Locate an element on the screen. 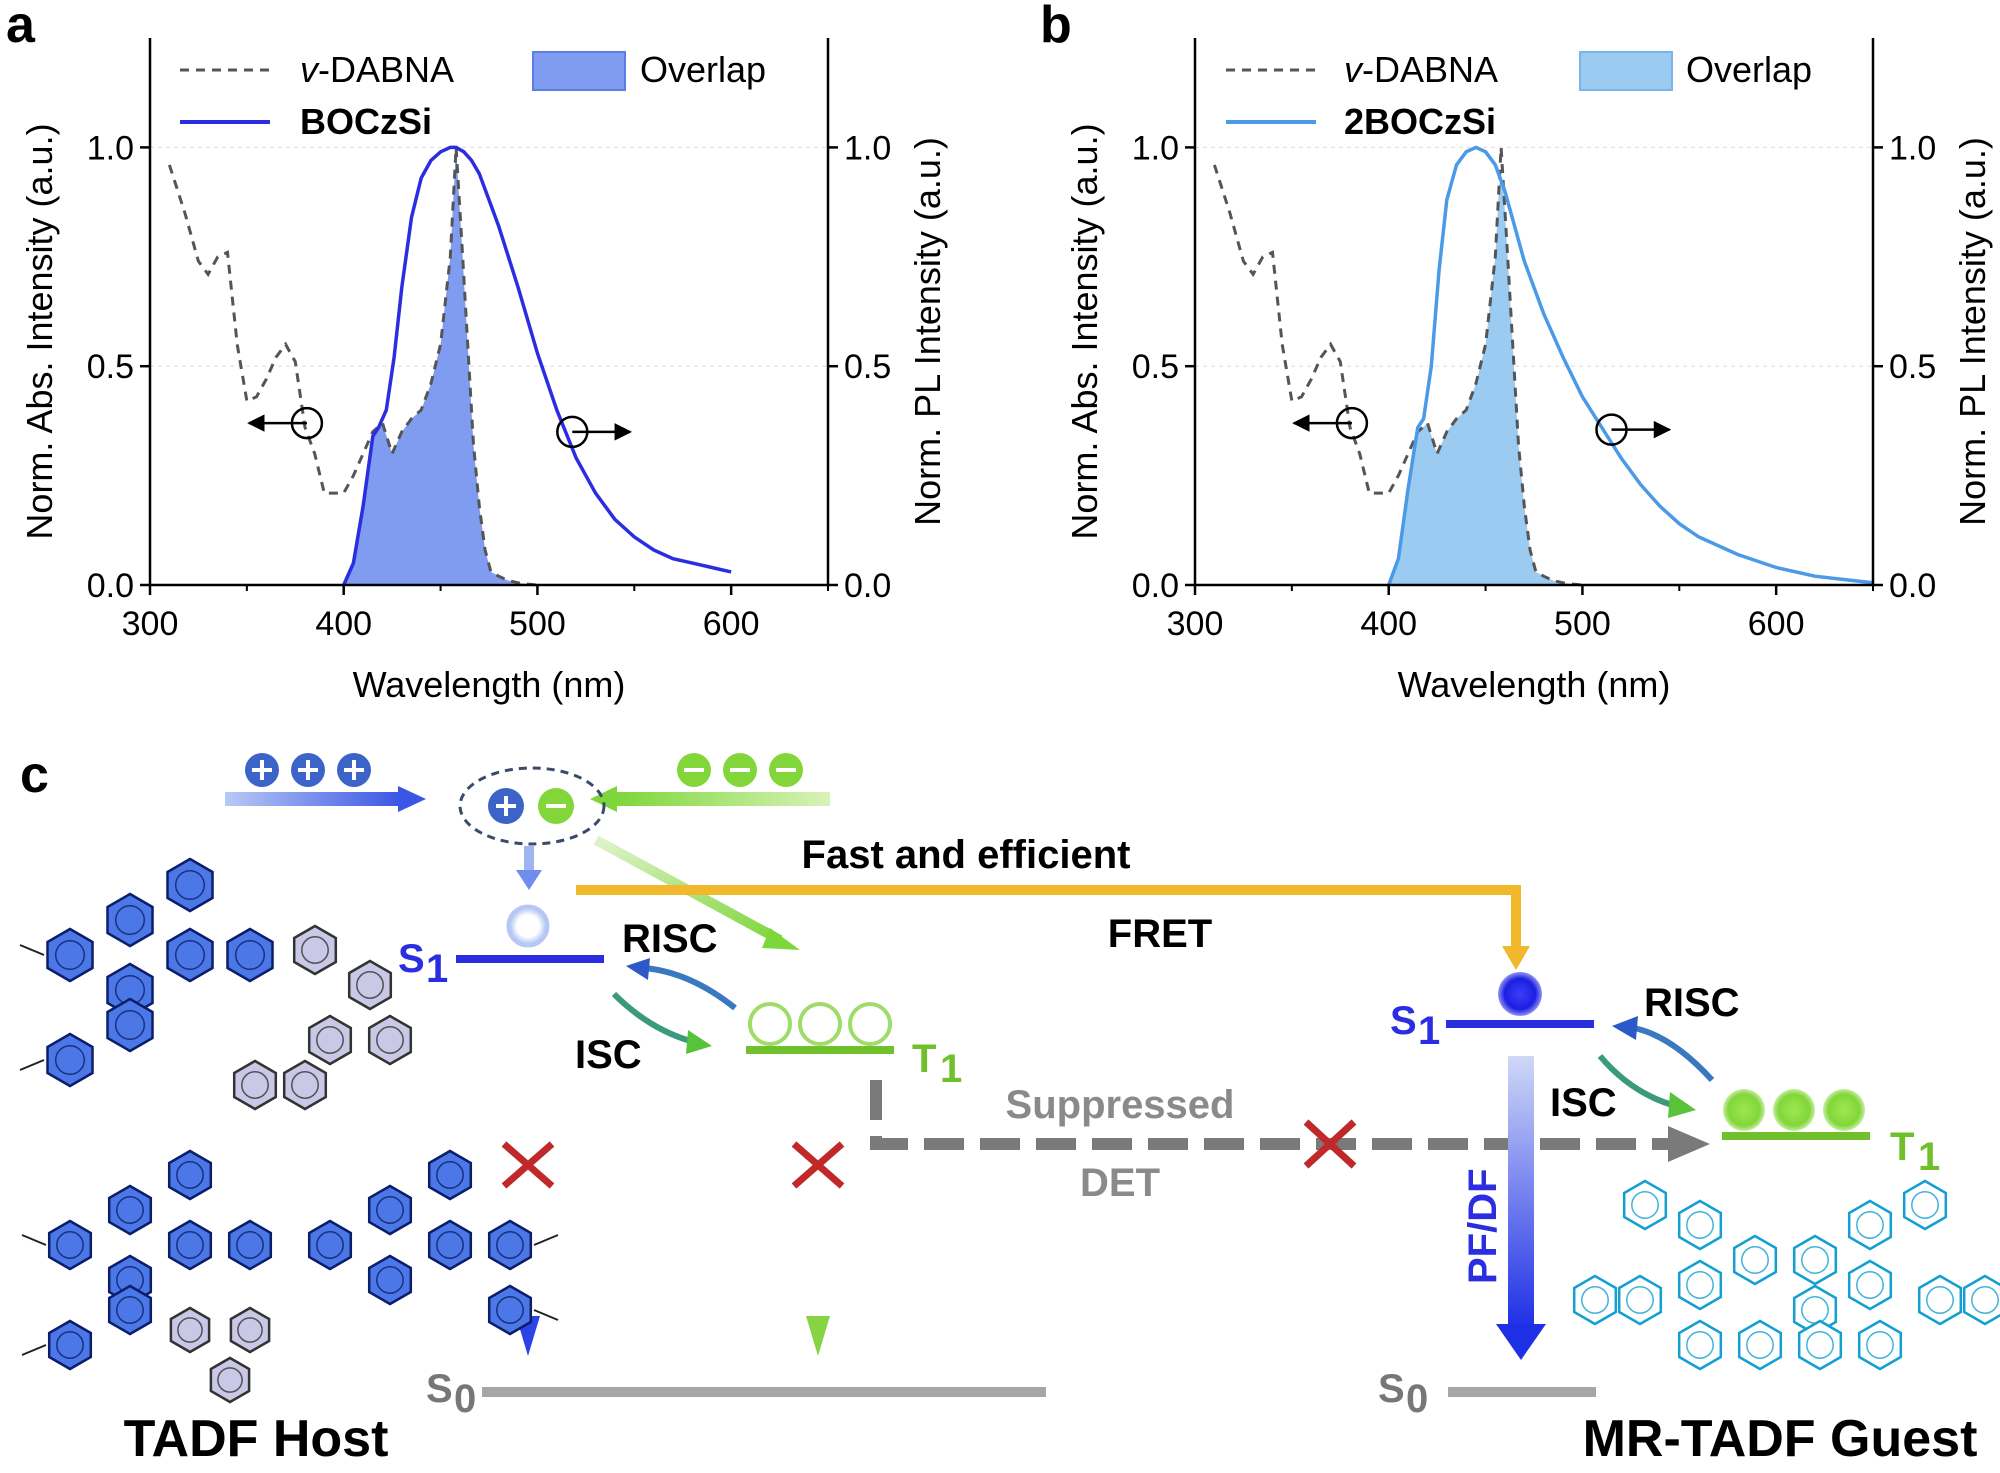 This screenshot has height=1473, width=2000. guest-s1-subscript: 1 is located at coordinates (1429, 1031).